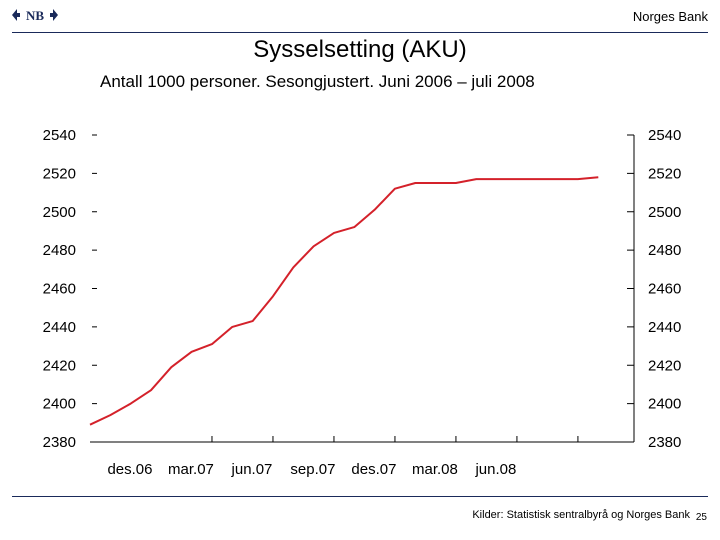 This screenshot has height=540, width=720. I want to click on y-tick-label-left: 2480, so click(59, 250).